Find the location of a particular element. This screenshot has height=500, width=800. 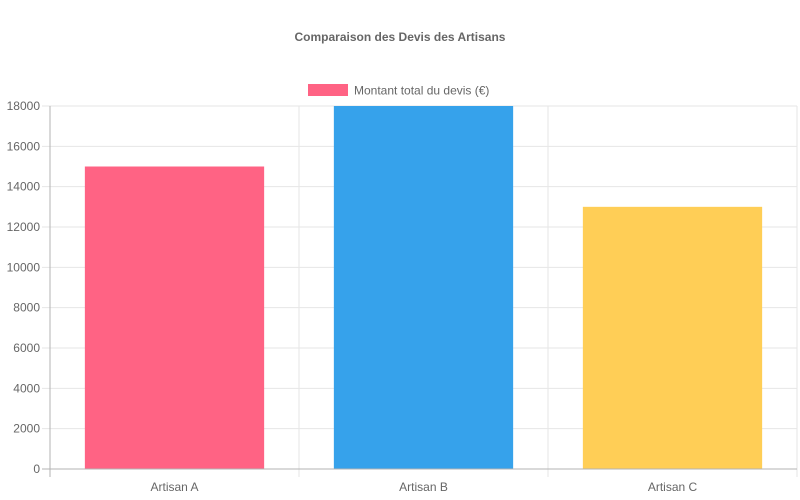

y-tick-label: 14000 is located at coordinates (24, 187).